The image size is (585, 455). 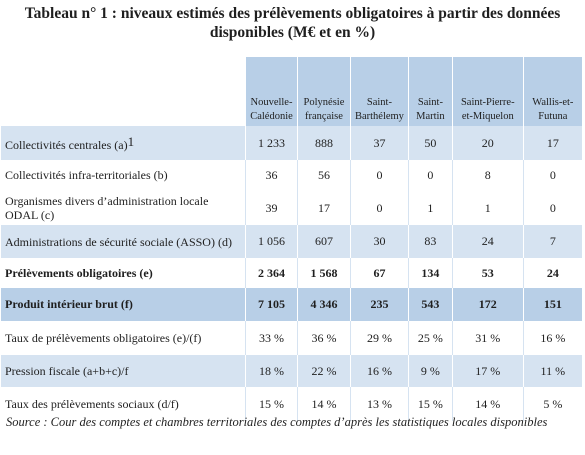 I want to click on cell: 8, so click(x=487, y=175).